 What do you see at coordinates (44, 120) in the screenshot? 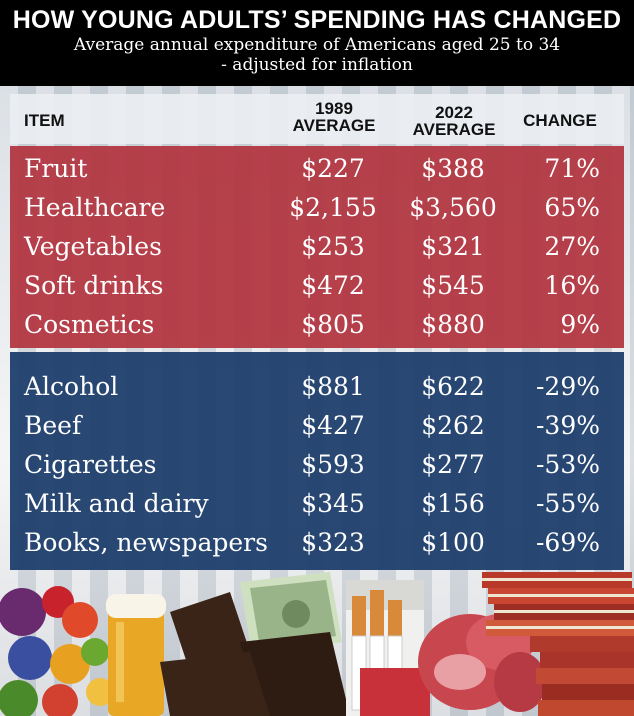
I see `col-item-header: ITEM` at bounding box center [44, 120].